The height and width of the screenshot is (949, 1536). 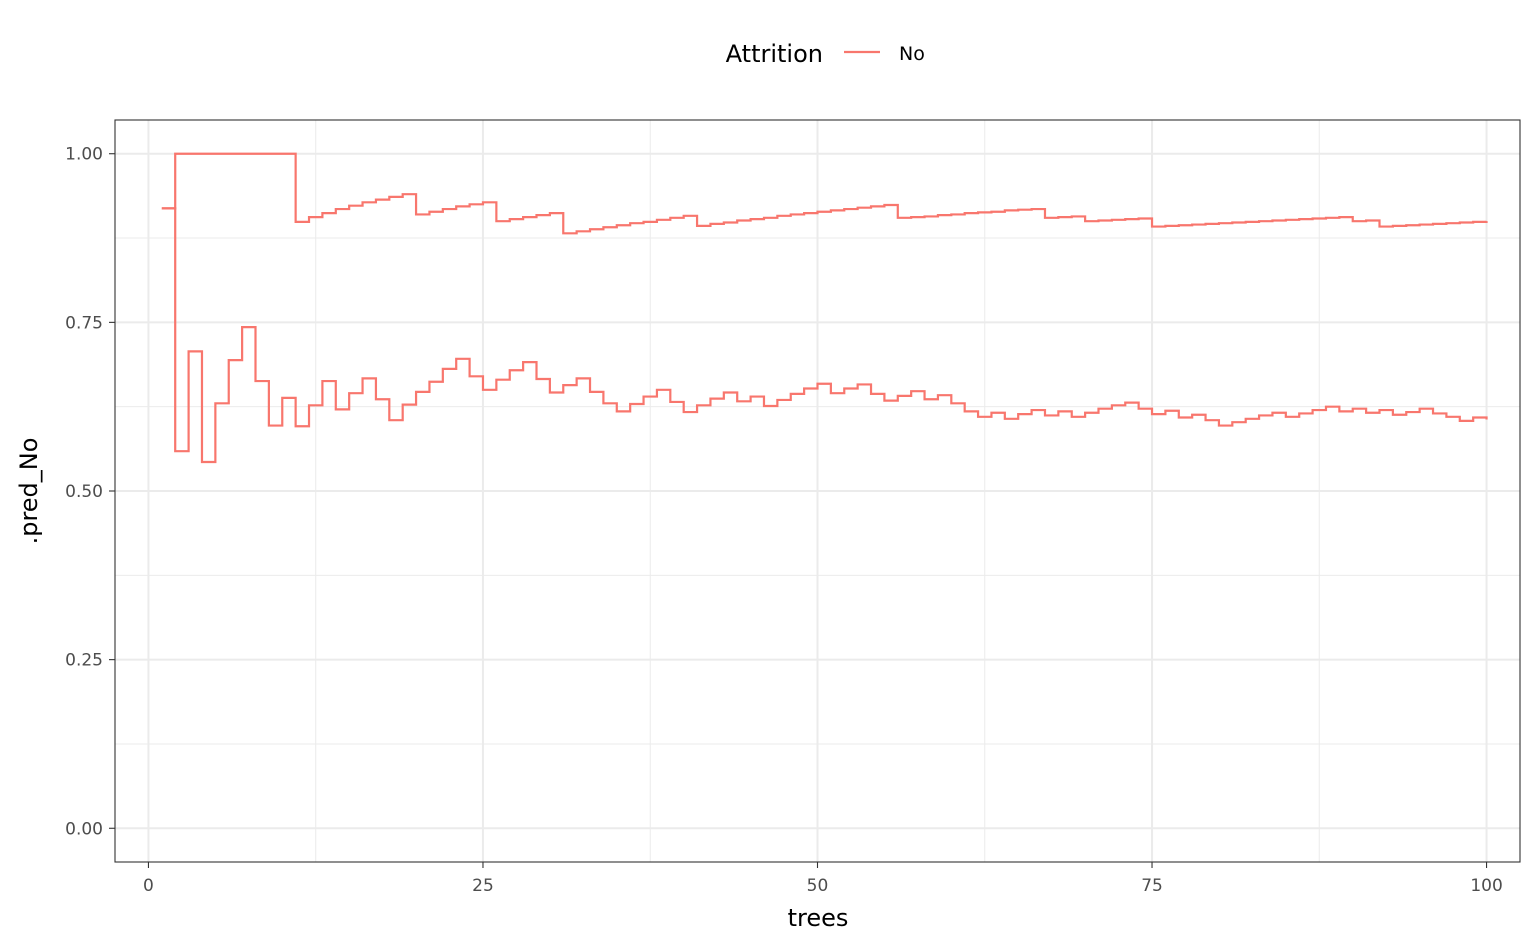 What do you see at coordinates (84, 492) in the screenshot?
I see `y-tick-label: 0.50` at bounding box center [84, 492].